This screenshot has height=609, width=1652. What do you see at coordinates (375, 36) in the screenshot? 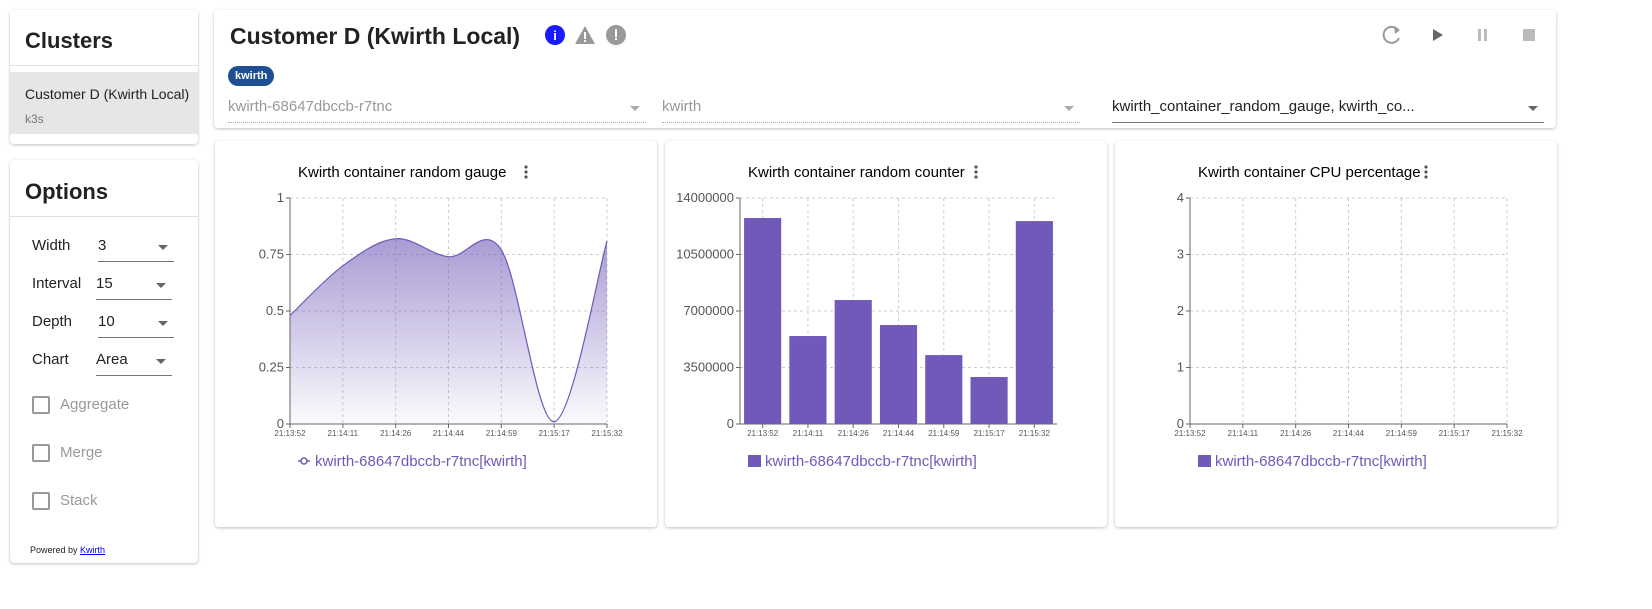
I see `header-title: Customer D (Kwirth Local)` at bounding box center [375, 36].